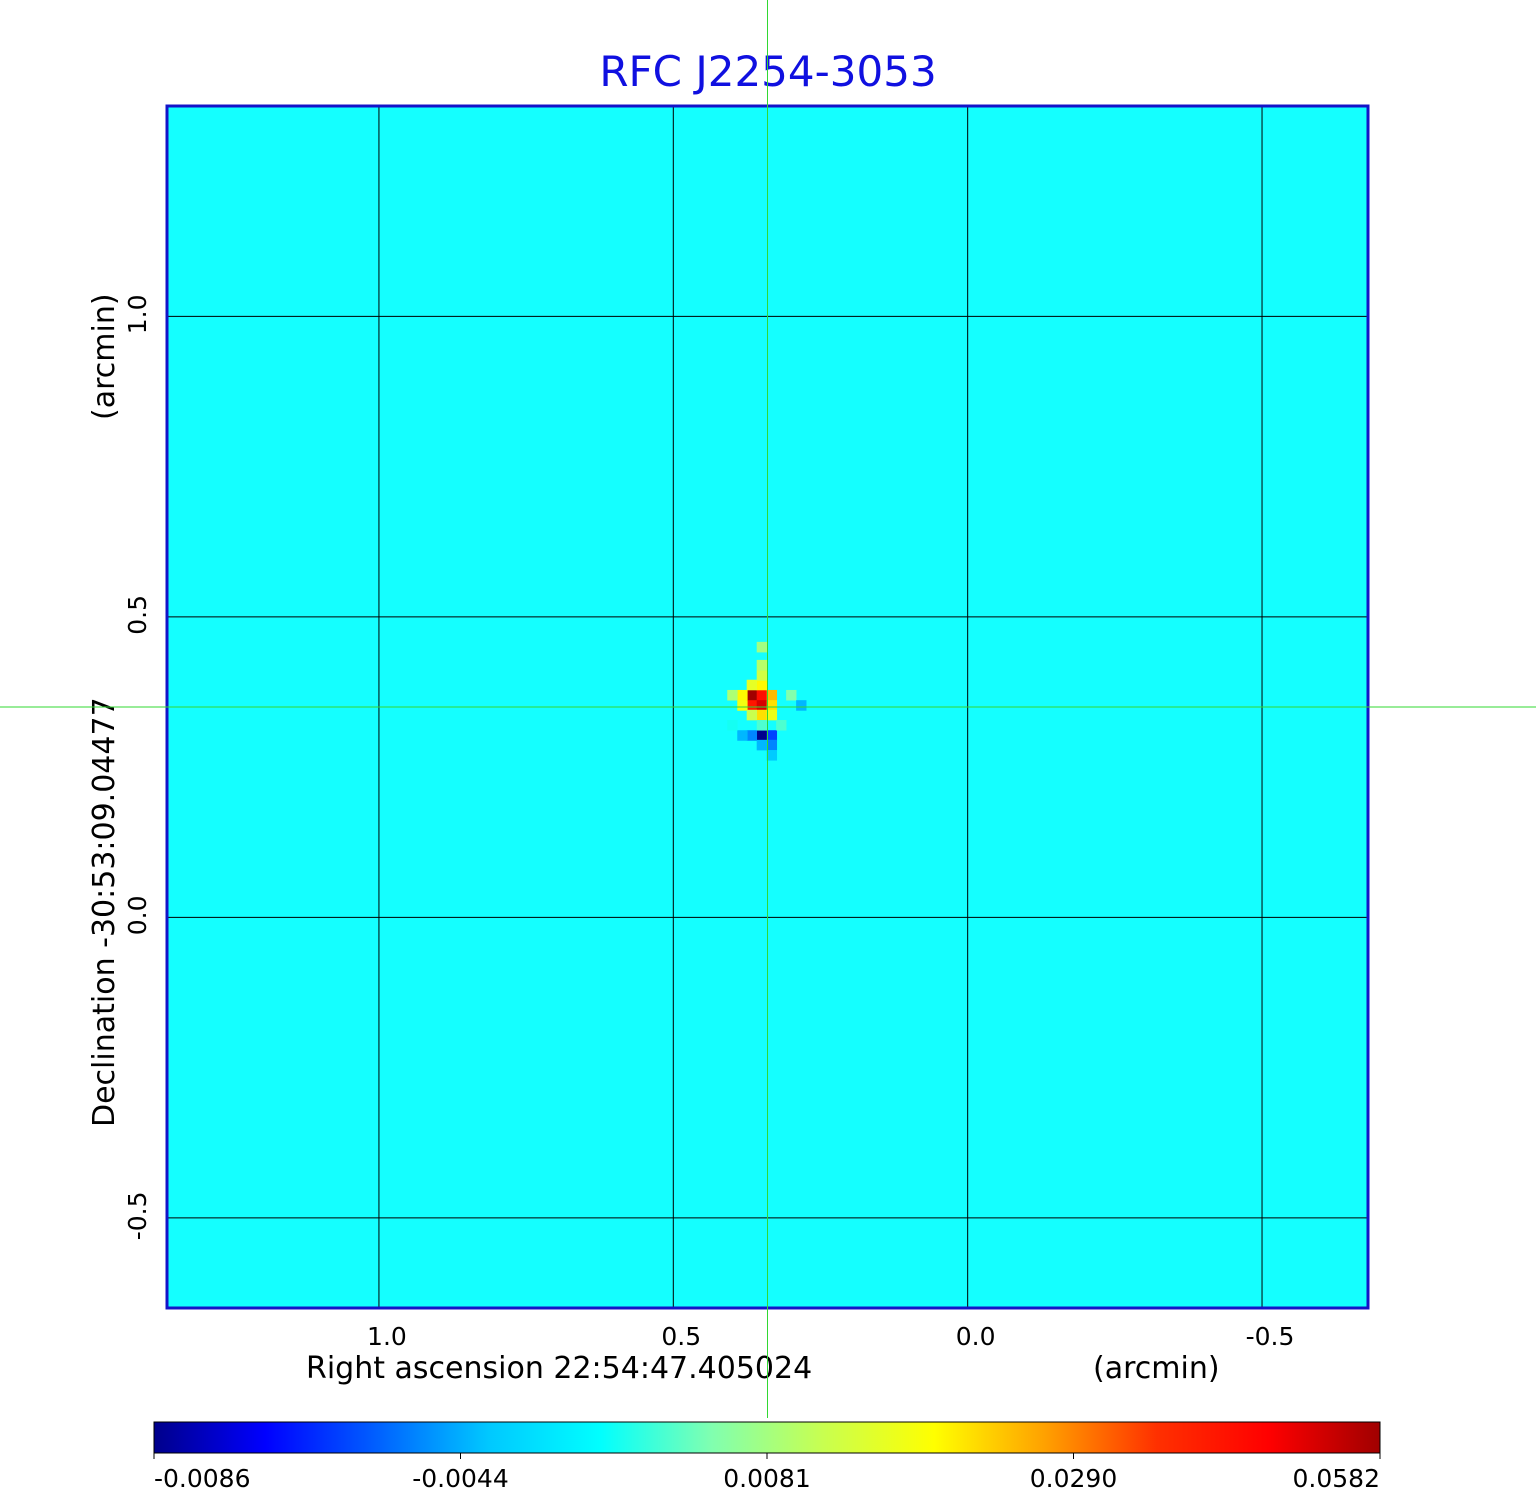  Describe the element at coordinates (976, 1336) in the screenshot. I see `x-tick-label: 0.0` at that location.